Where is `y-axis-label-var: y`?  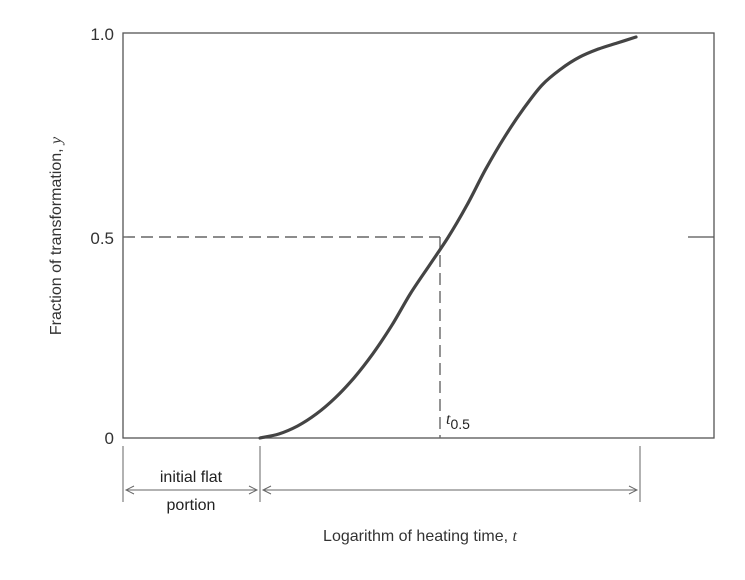
y-axis-label-var: y is located at coordinates (56, 141).